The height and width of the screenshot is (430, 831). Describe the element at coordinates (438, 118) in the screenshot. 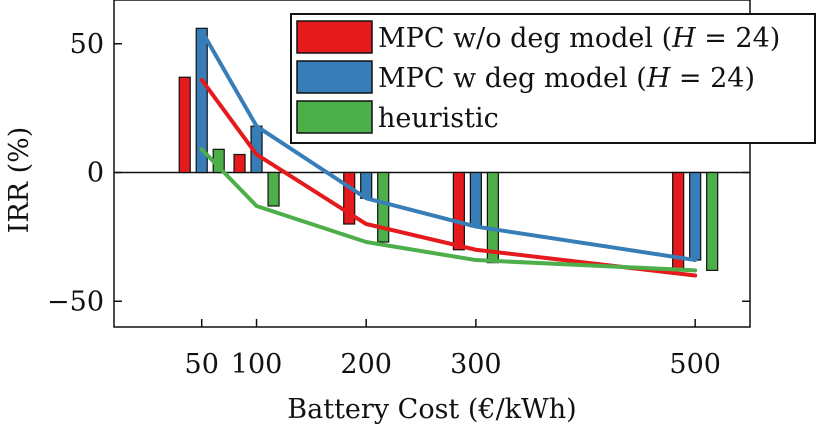

I see `legend-label-heuristic: heuristic` at that location.